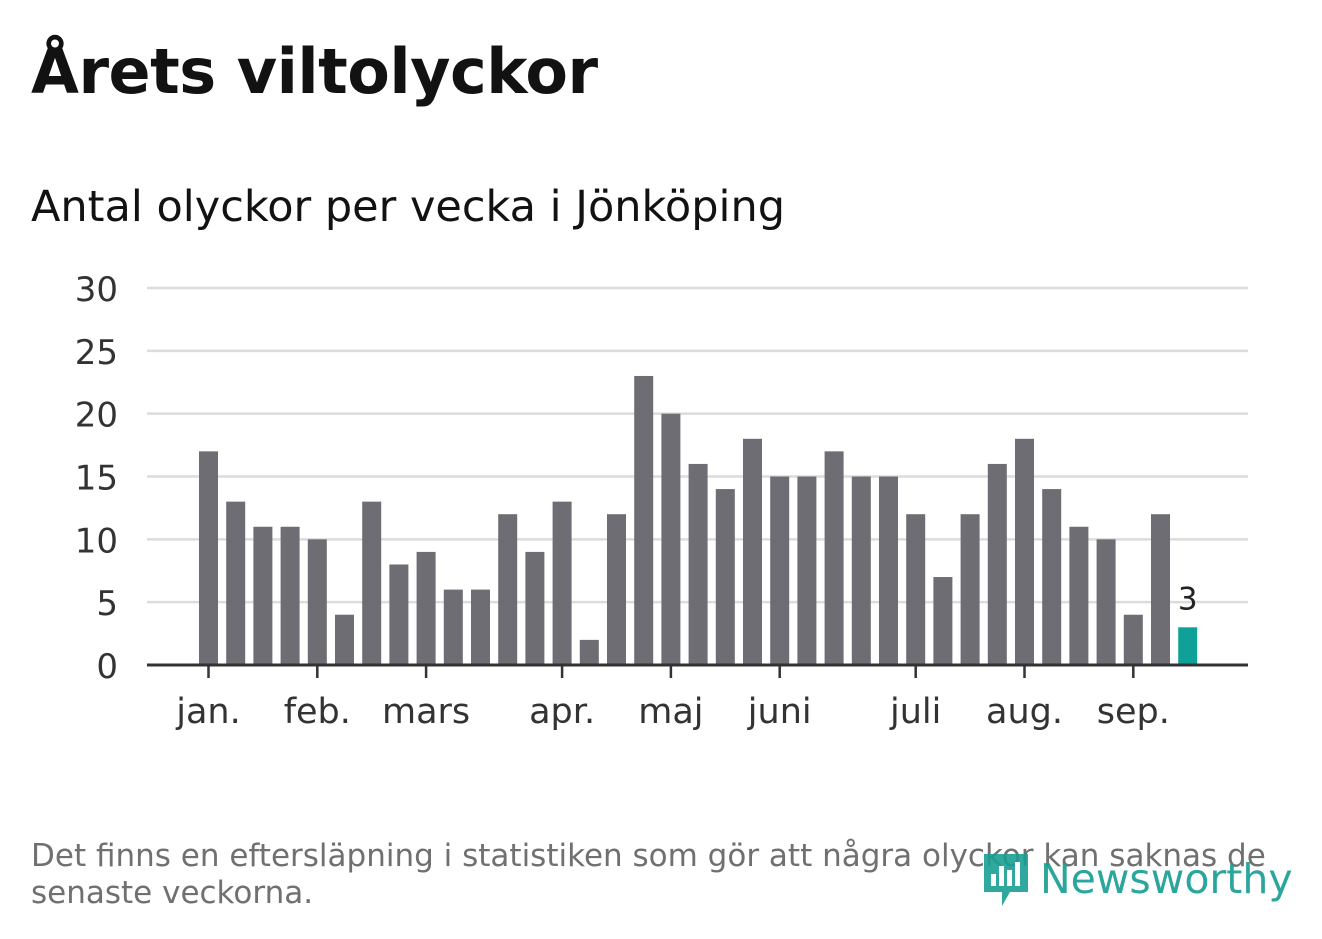 The image size is (1322, 939). What do you see at coordinates (1133, 712) in the screenshot?
I see `x-tick-label: sep.` at bounding box center [1133, 712].